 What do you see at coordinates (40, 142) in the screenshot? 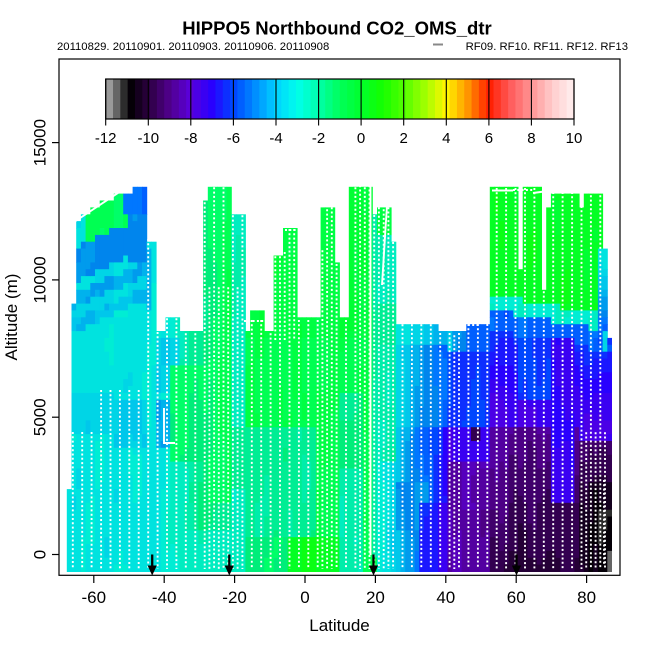
I see `svg-text: 15000` at bounding box center [40, 142].